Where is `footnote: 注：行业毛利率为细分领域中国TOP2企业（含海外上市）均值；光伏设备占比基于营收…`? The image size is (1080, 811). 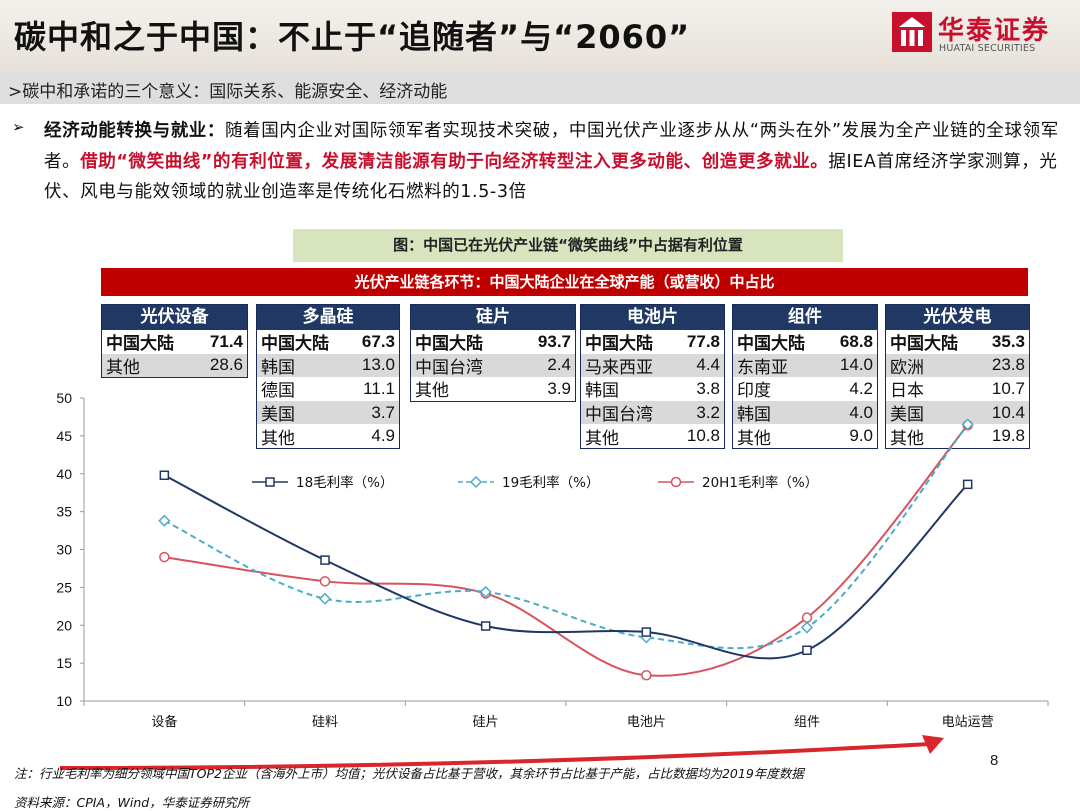
footnote: 注：行业毛利率为细分领域中国TOP2企业（含海外上市）均值；光伏设备占比基于营收… is located at coordinates (409, 773).